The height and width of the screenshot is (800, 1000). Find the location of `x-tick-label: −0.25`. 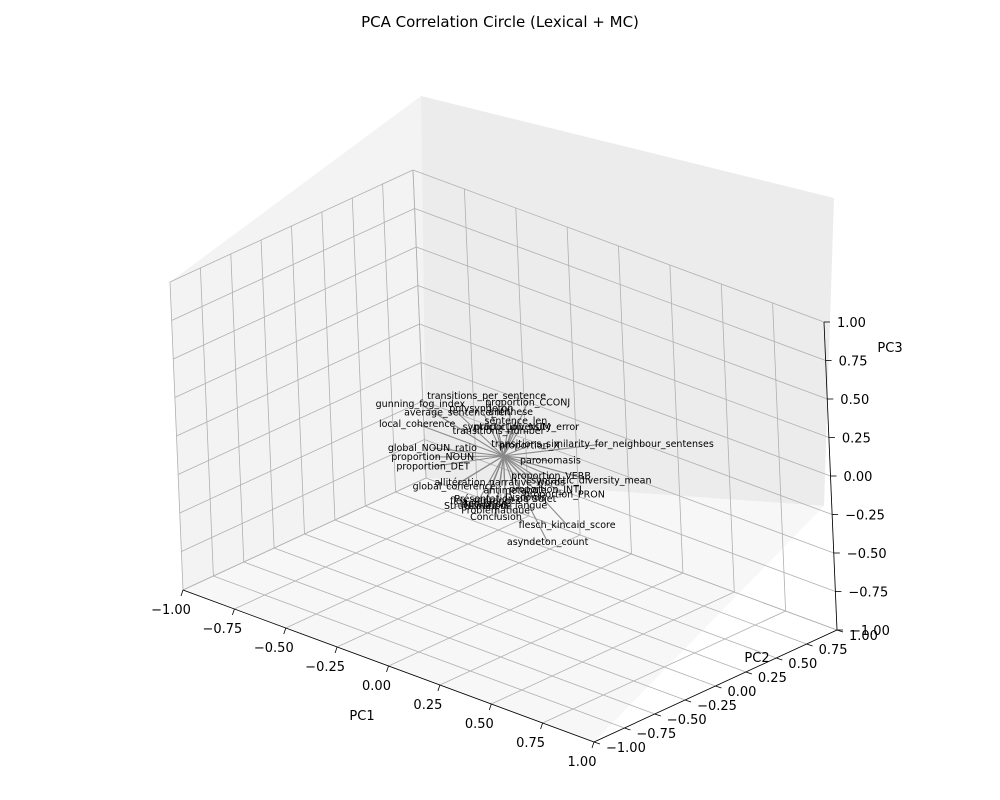

x-tick-label: −0.25 is located at coordinates (325, 667).